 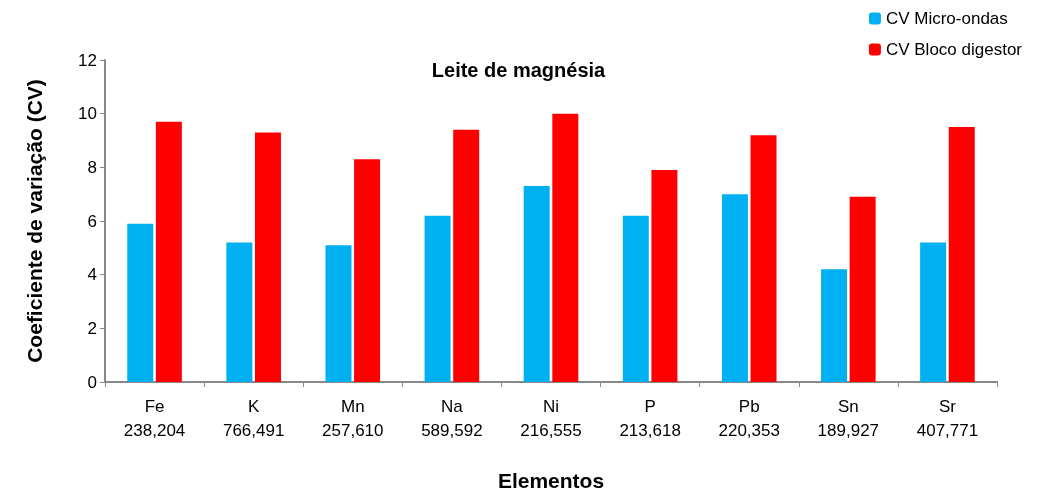 What do you see at coordinates (946, 18) in the screenshot?
I see `legend-label: CV Micro-ondas` at bounding box center [946, 18].